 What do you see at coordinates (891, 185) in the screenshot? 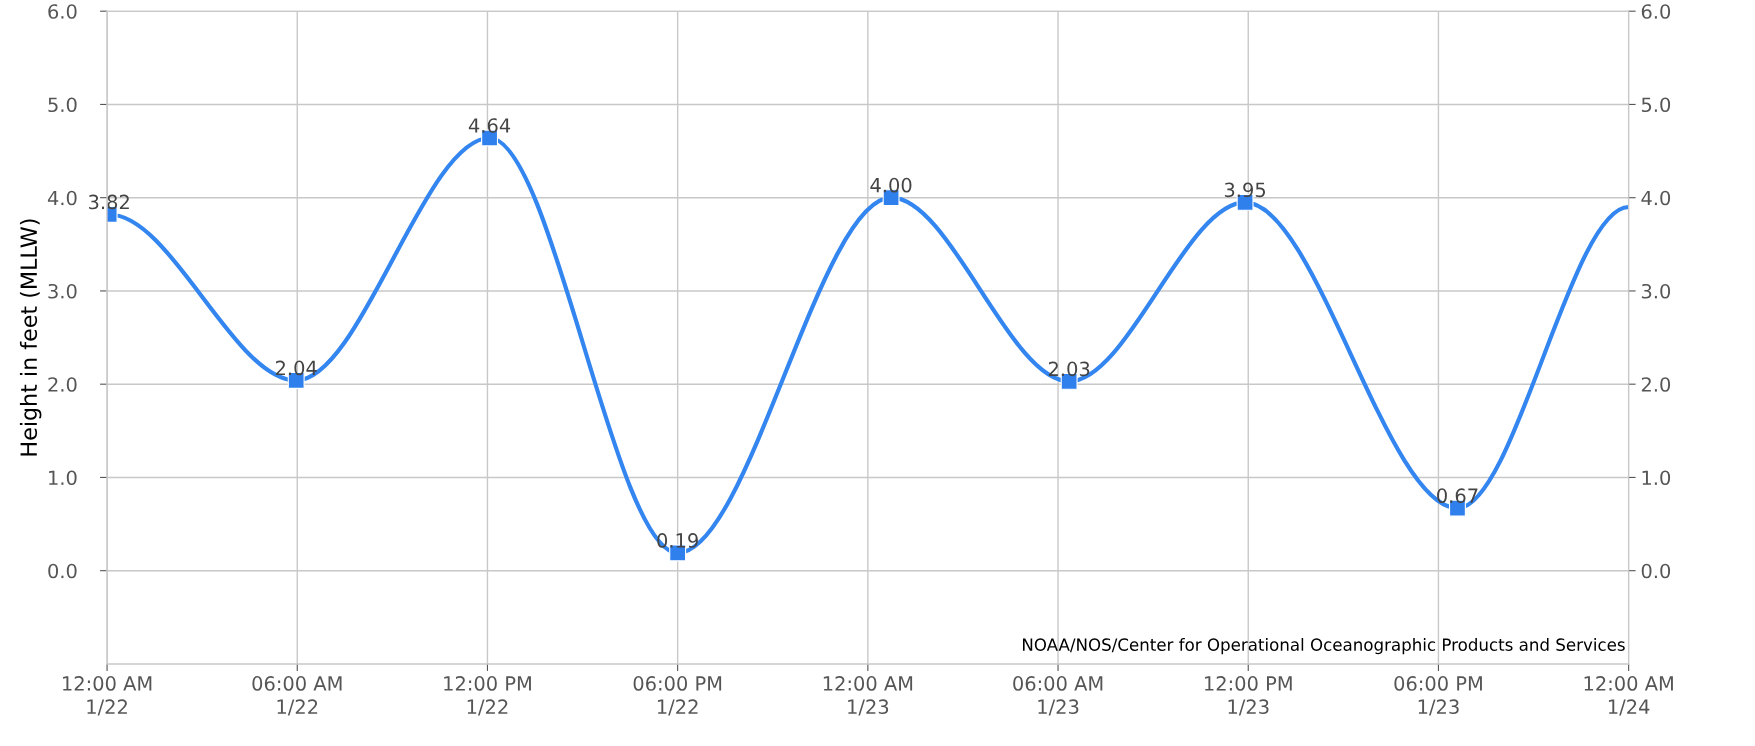
I see `data-label: 4.00` at bounding box center [891, 185].